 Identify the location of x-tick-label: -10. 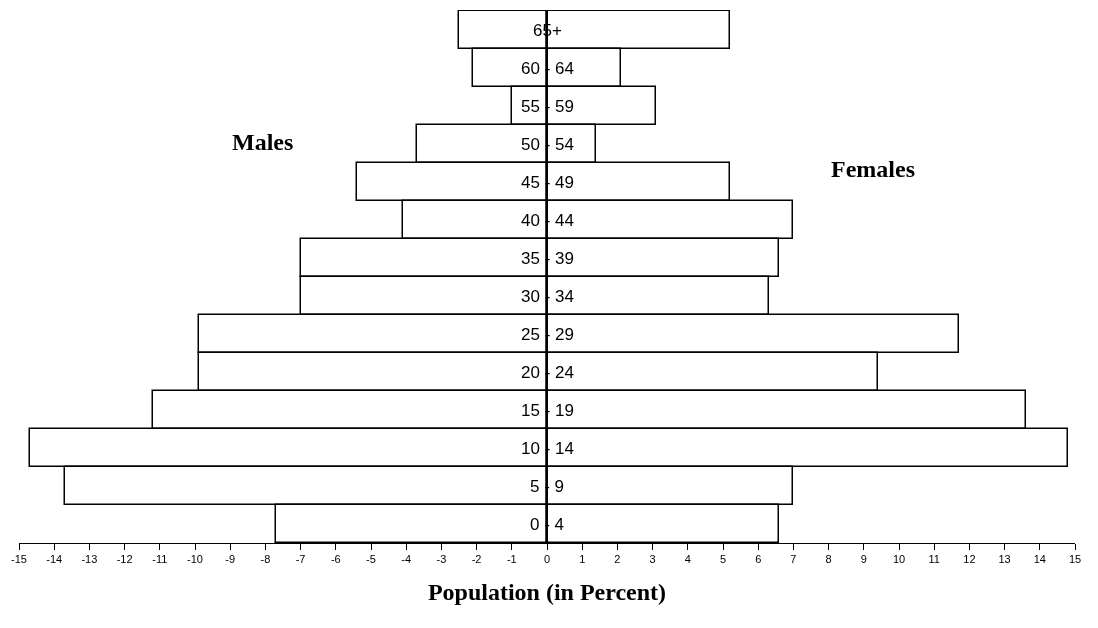
(195, 559).